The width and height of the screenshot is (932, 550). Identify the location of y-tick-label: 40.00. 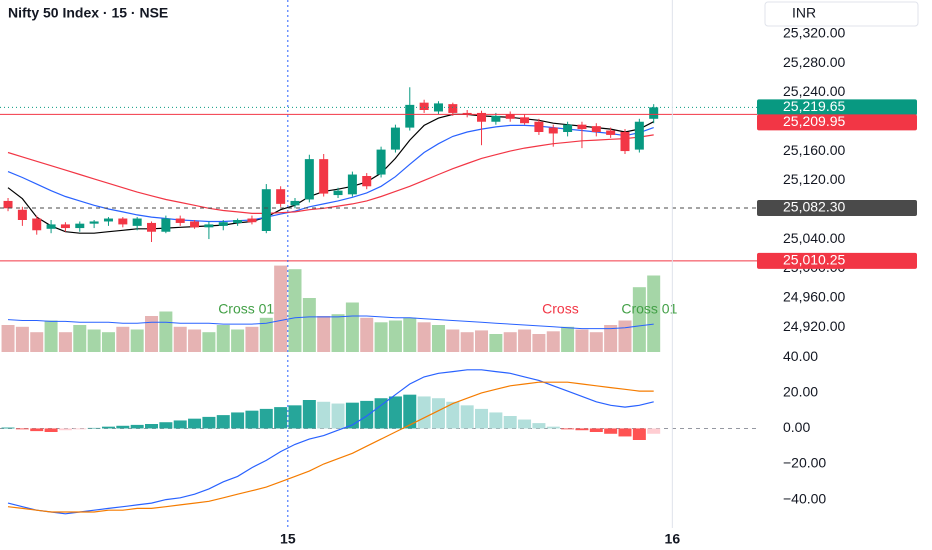
(800, 356).